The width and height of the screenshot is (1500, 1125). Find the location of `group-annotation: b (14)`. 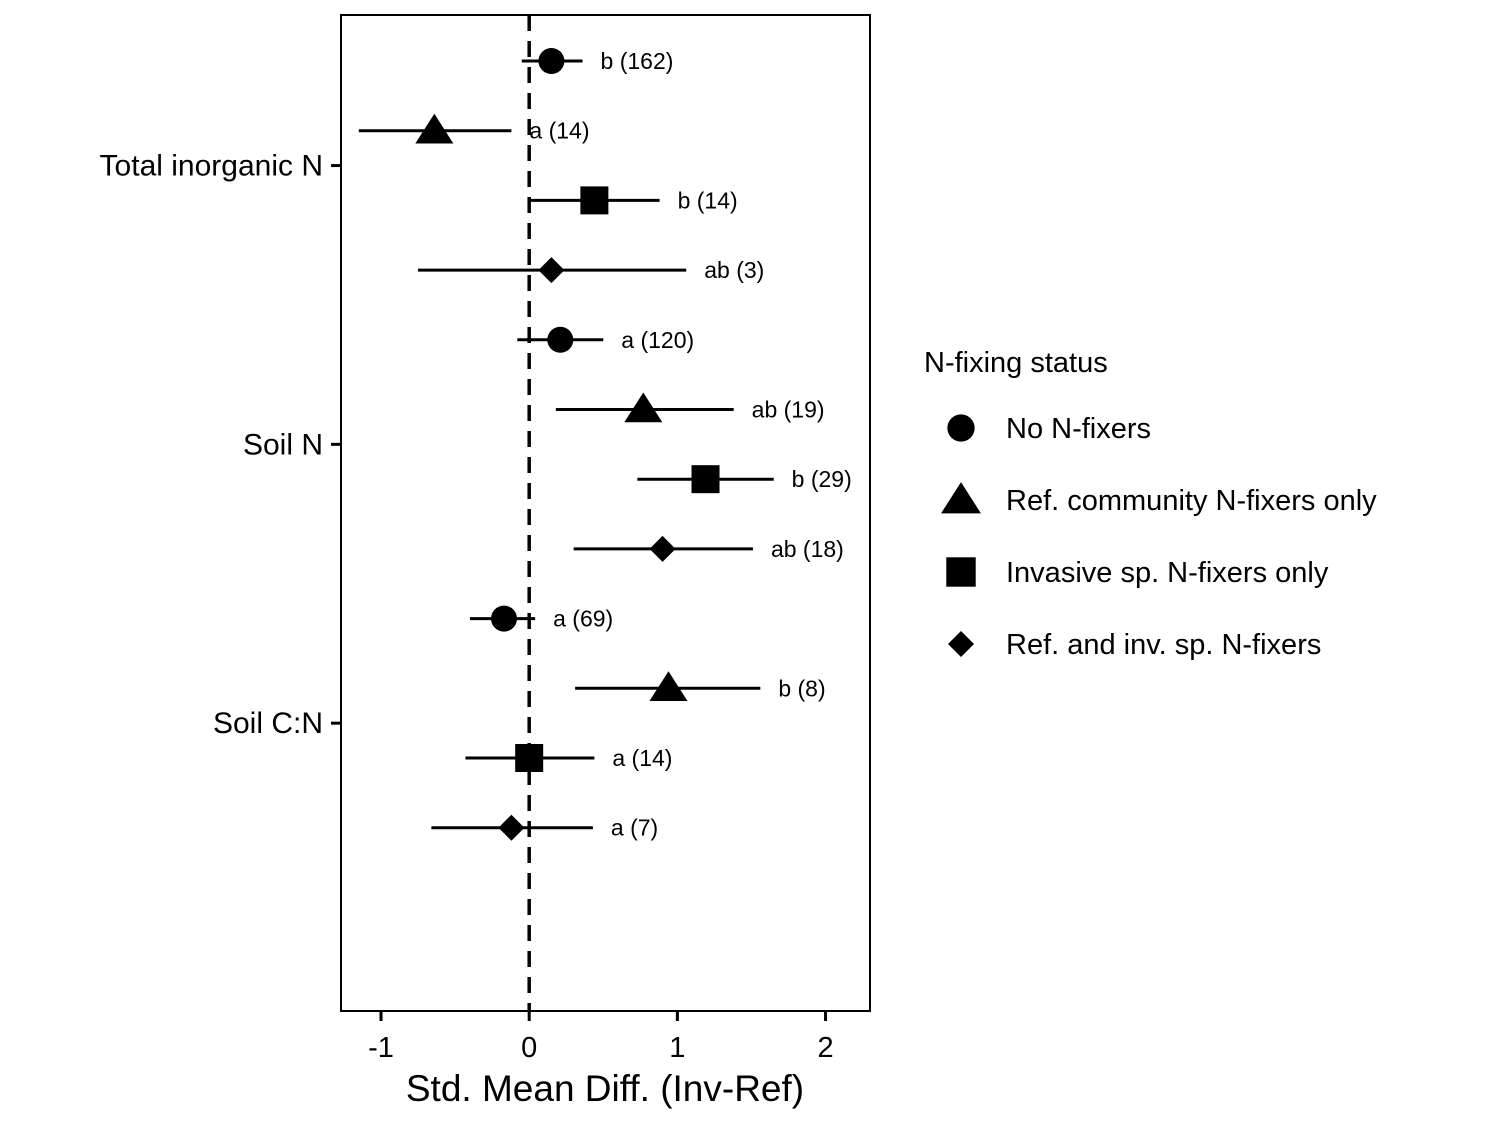

group-annotation: b (14) is located at coordinates (708, 200).